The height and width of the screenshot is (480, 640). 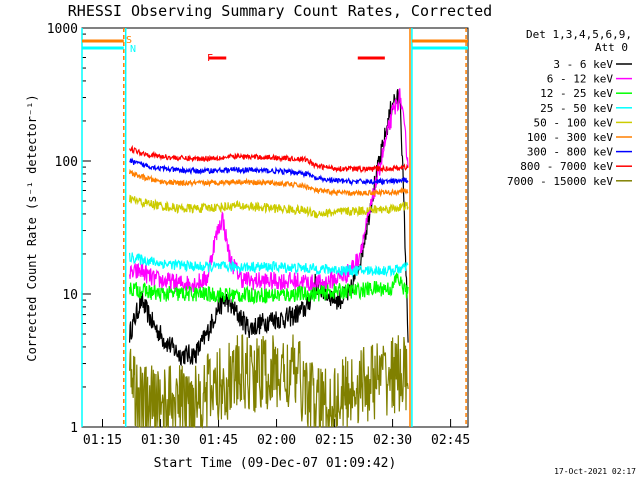 What do you see at coordinates (69, 229) in the screenshot?
I see `y-axis-ticks: 1 10 100 1000` at bounding box center [69, 229].